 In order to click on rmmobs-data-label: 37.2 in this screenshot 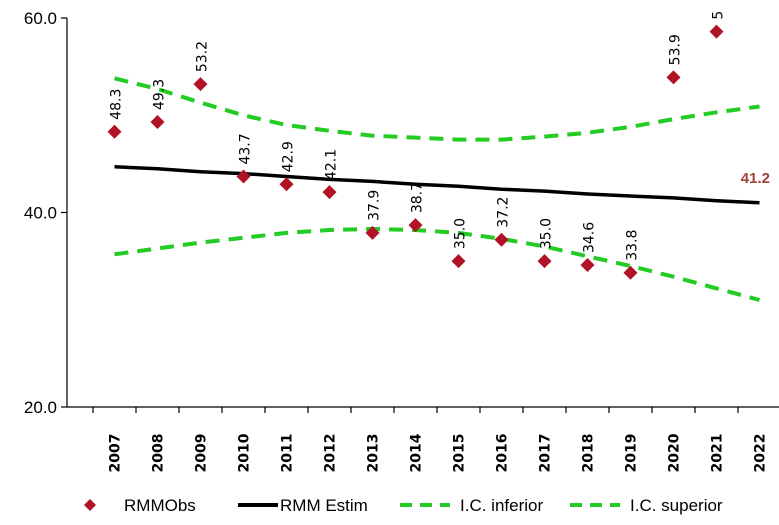, I will do `click(504, 212)`.